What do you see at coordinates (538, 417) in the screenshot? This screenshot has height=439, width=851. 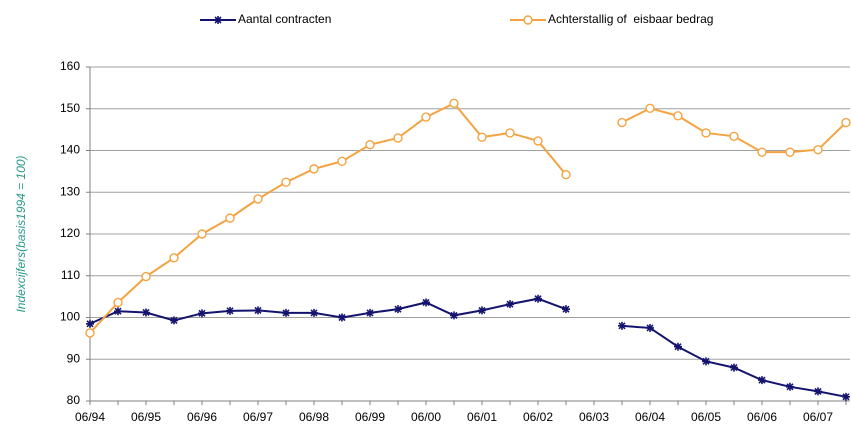 I see `x-tick-label: 06/02` at bounding box center [538, 417].